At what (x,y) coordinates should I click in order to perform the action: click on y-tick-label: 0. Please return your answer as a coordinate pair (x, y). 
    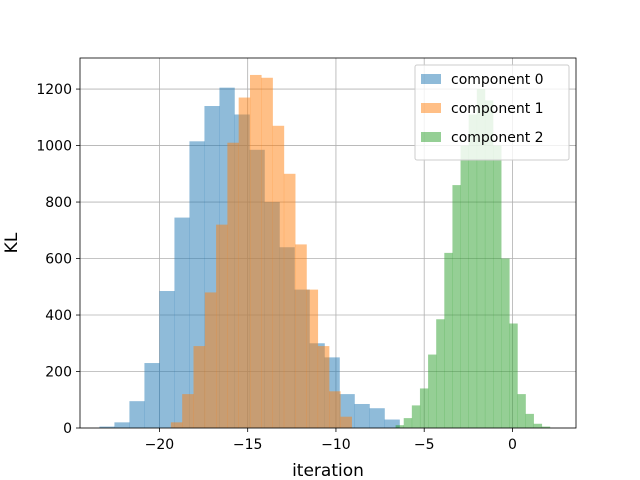
    Looking at the image, I should click on (67, 429).